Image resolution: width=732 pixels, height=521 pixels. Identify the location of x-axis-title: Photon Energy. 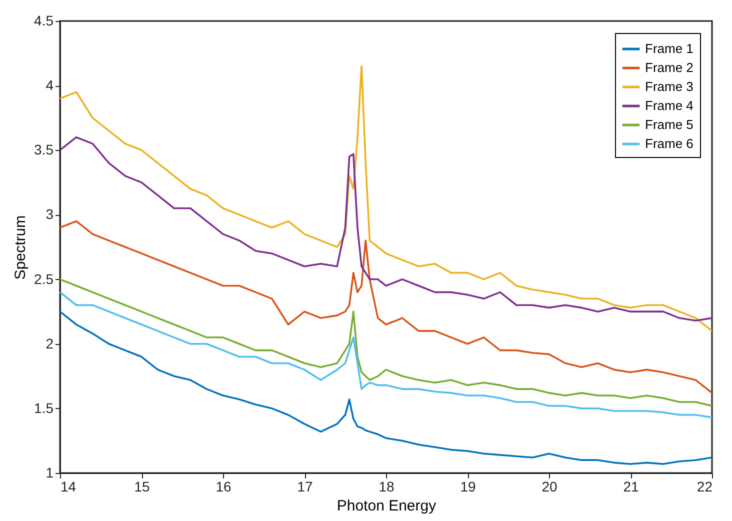
(386, 506).